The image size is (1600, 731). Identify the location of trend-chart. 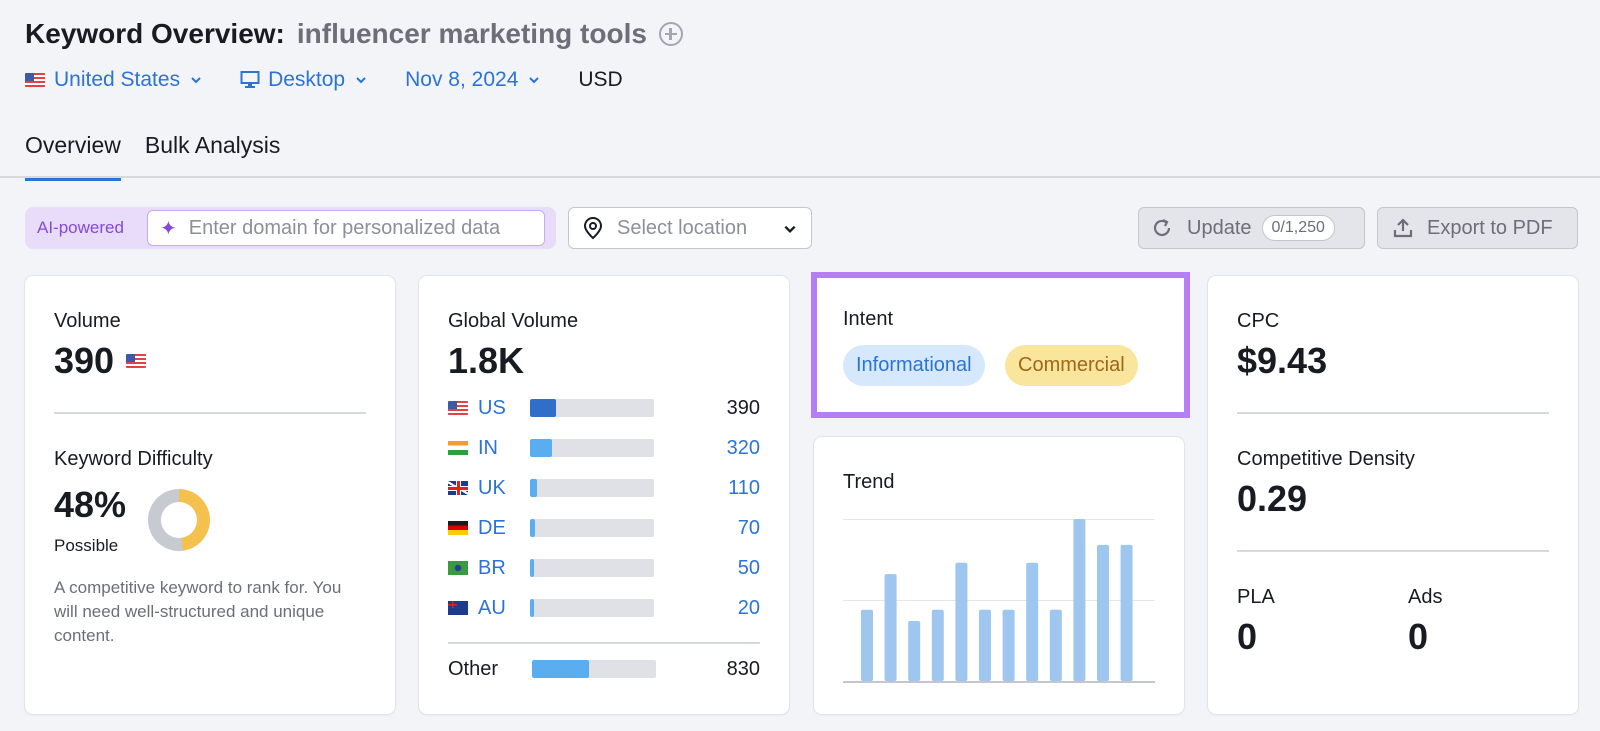
(999, 601).